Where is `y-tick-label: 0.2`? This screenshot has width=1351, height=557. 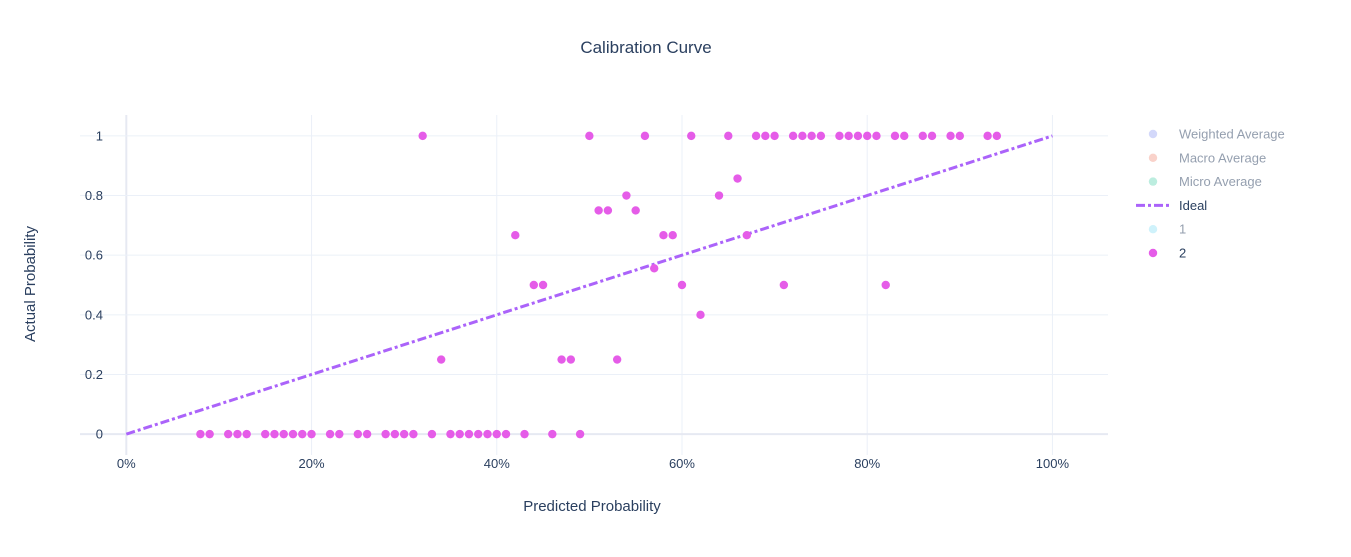
y-tick-label: 0.2 is located at coordinates (94, 374).